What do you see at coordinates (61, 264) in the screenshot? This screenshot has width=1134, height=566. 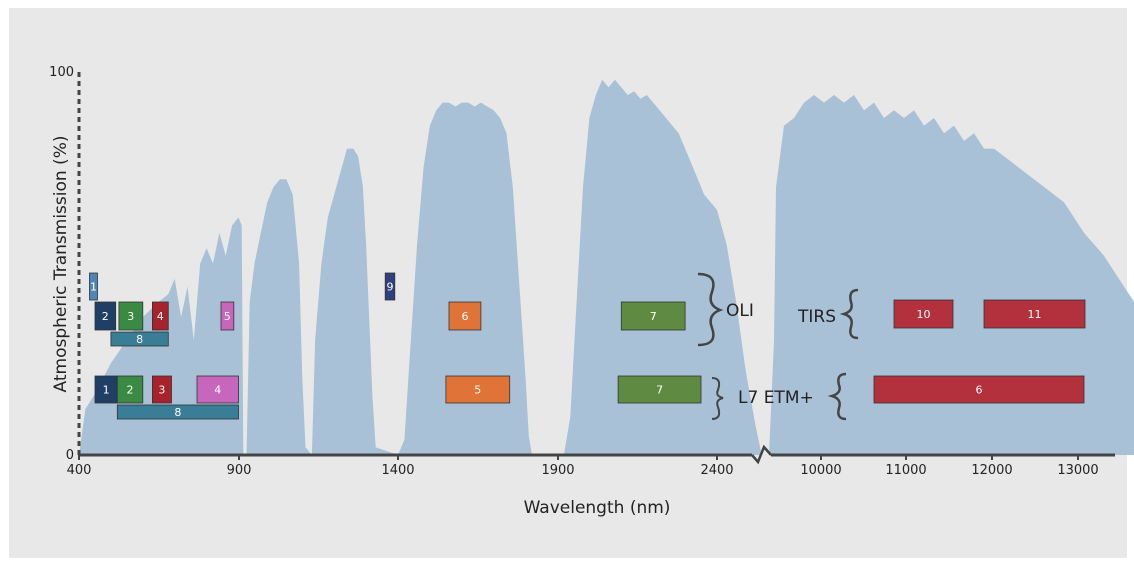 I see `y-axis-title: Atmospheric Transmission (%)` at bounding box center [61, 264].